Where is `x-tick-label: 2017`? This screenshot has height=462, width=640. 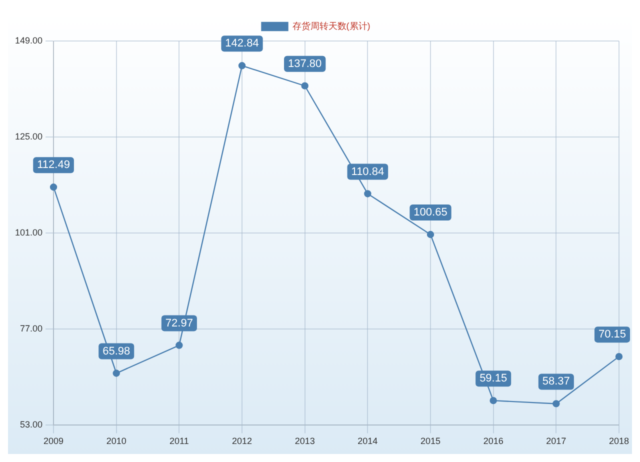
x-tick-label: 2017 is located at coordinates (556, 441).